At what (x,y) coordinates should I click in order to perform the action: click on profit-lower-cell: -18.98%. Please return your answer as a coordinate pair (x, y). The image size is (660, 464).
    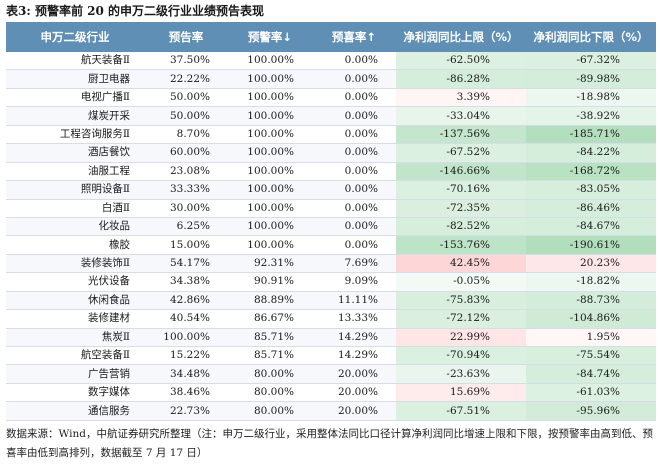
    Looking at the image, I should click on (591, 98).